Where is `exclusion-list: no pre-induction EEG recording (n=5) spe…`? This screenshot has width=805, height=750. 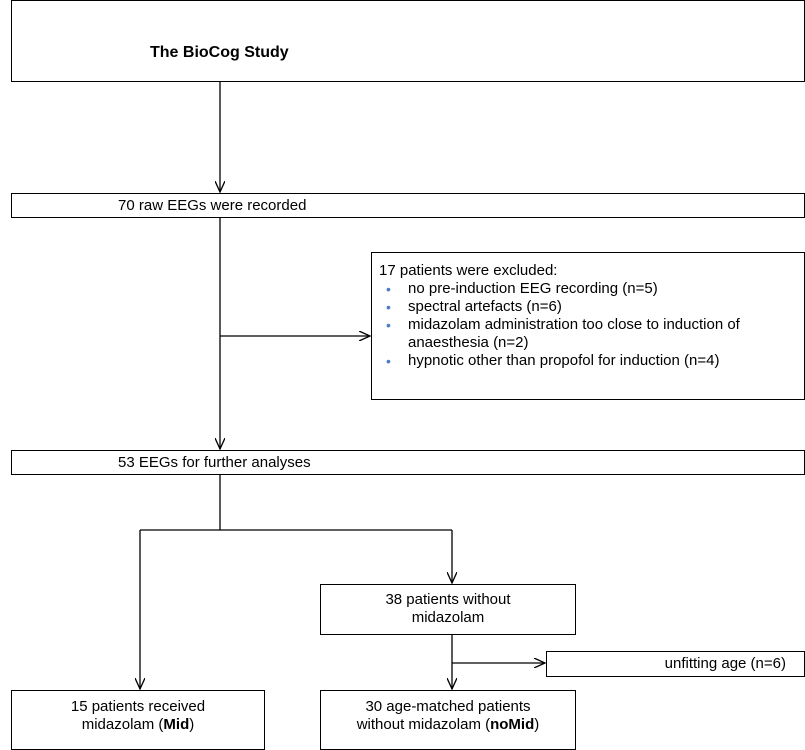 exclusion-list: no pre-induction EEG recording (n=5) spe… is located at coordinates (587, 325).